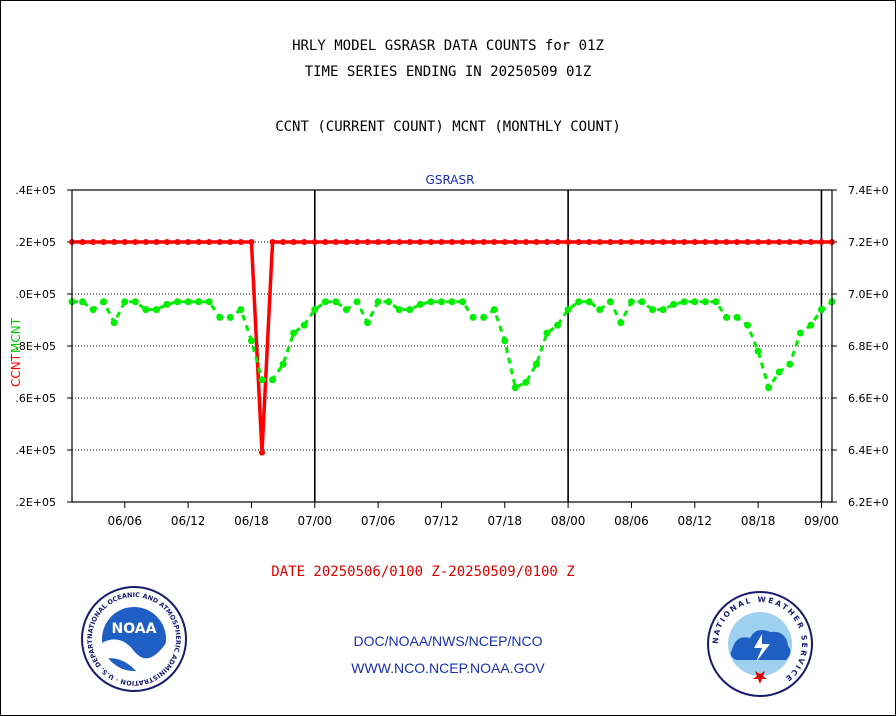 This screenshot has width=896, height=716. What do you see at coordinates (868, 294) in the screenshot?
I see `ytick-label-right: 7.0E+0` at bounding box center [868, 294].